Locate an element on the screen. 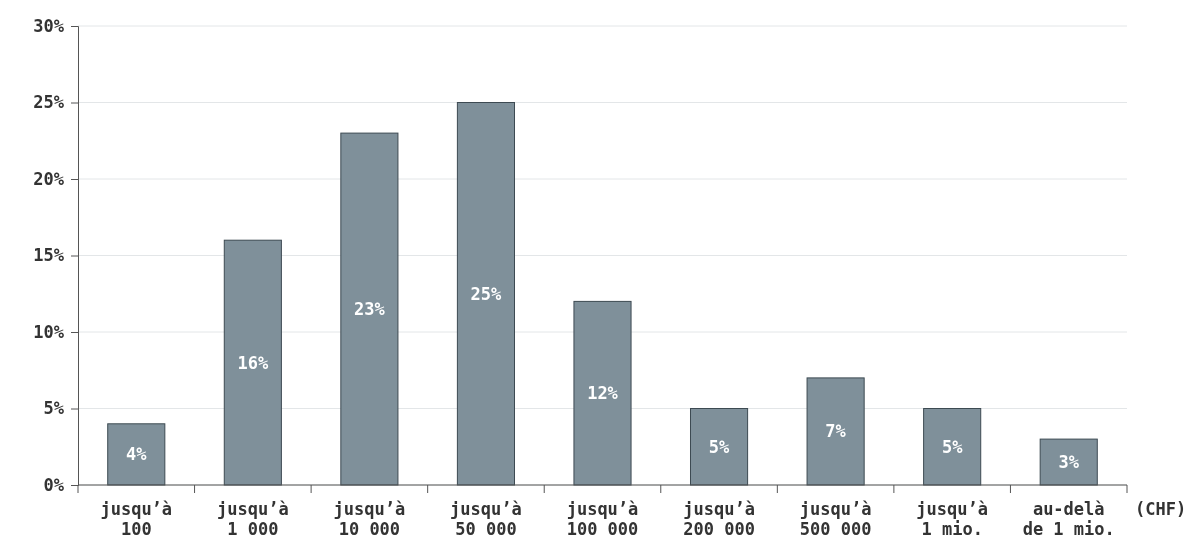 The image size is (1203, 555). data-label: 3% is located at coordinates (1069, 462).